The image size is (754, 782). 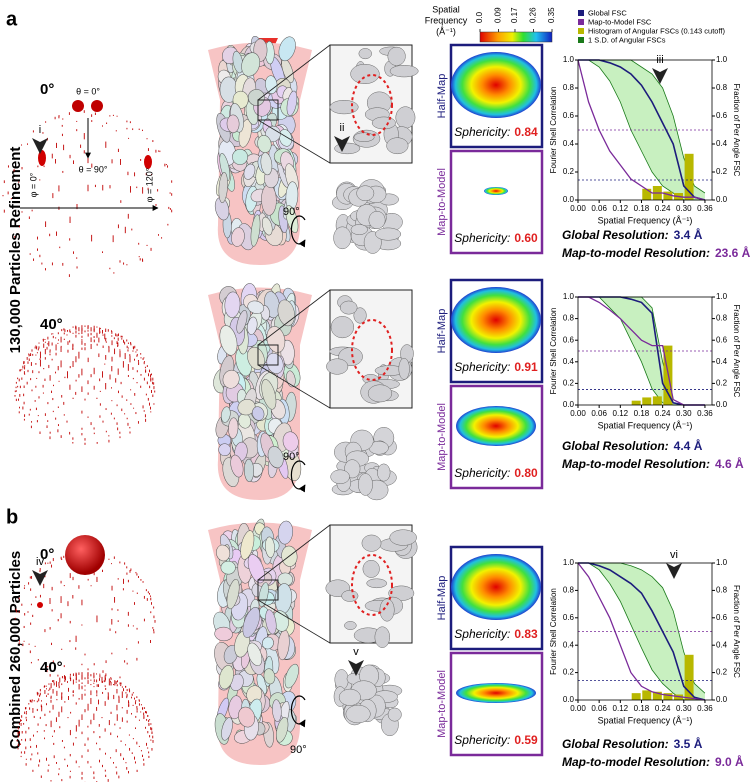 I want to click on colorbar-tick-label: 0.35, so click(x=551, y=15).